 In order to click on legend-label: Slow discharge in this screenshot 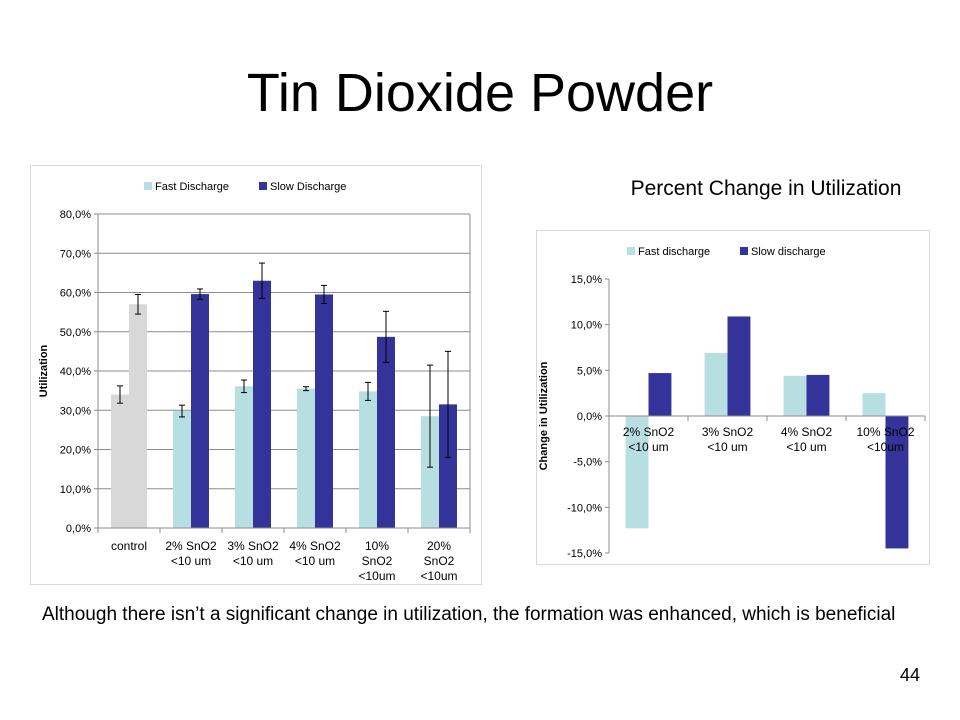, I will do `click(788, 252)`.